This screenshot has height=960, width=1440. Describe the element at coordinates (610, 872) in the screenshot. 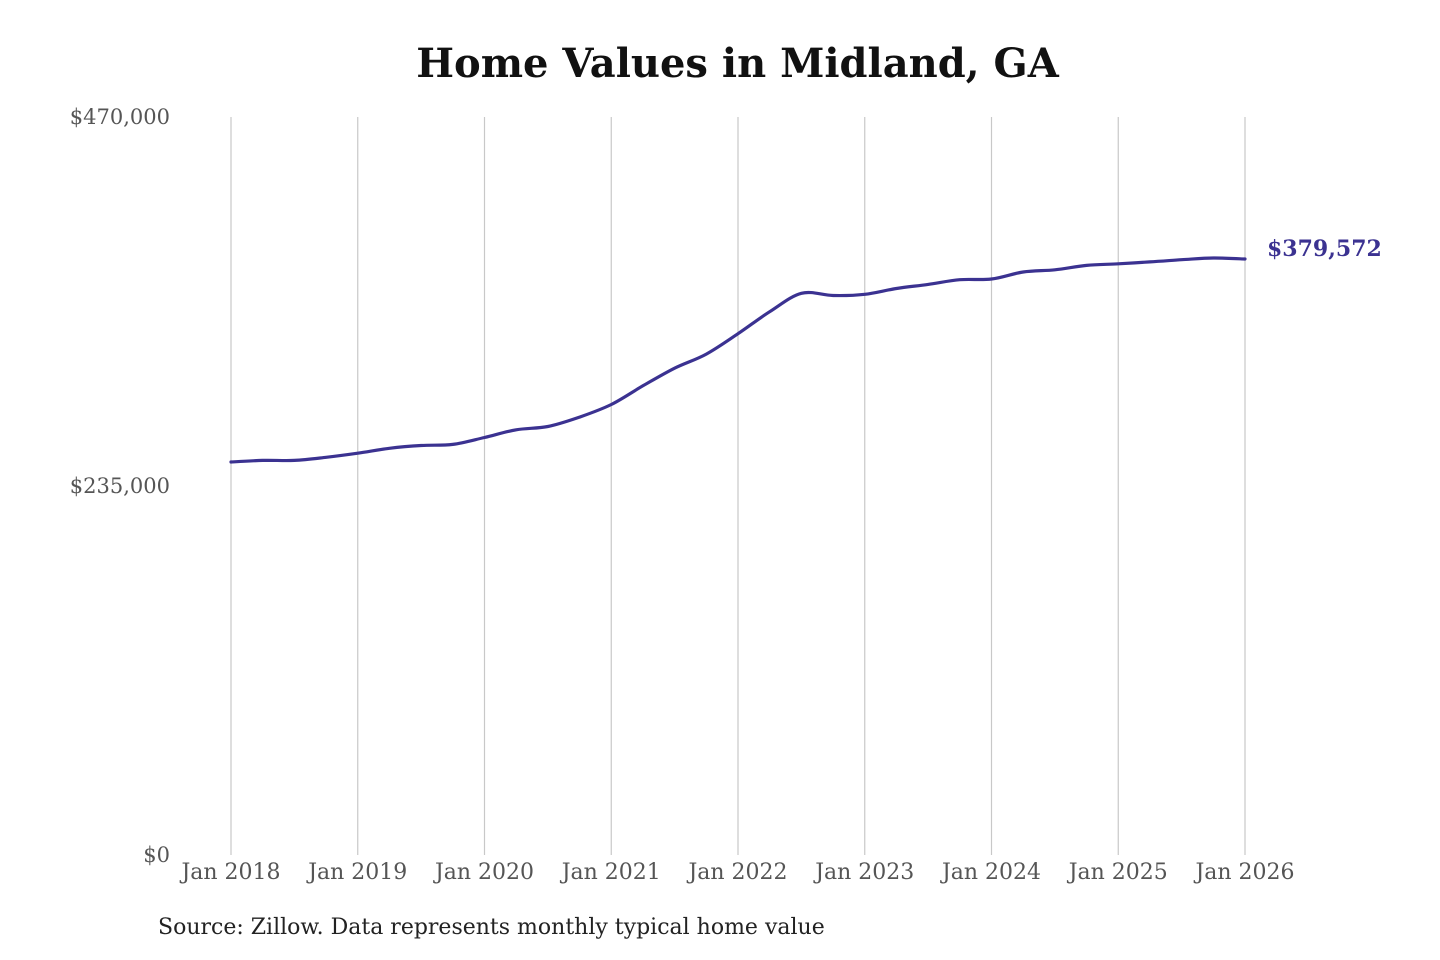

I see `x-tick-label: Jan 2021` at that location.